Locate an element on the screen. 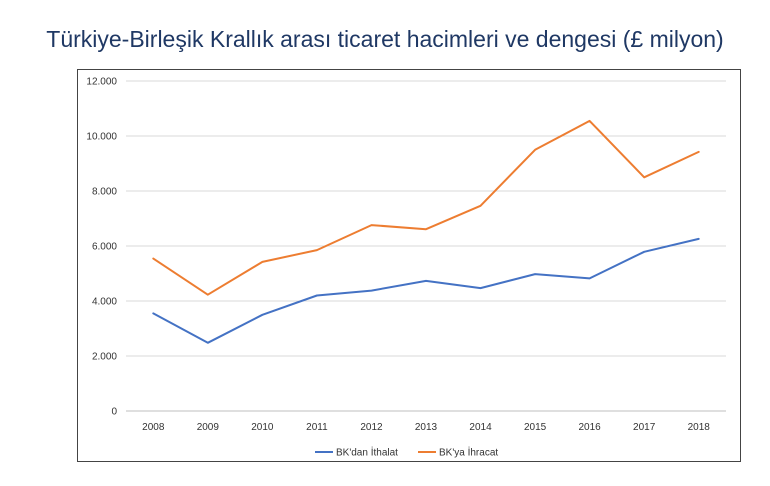 This screenshot has height=486, width=770. y-tick-label: 12.000 is located at coordinates (101, 82).